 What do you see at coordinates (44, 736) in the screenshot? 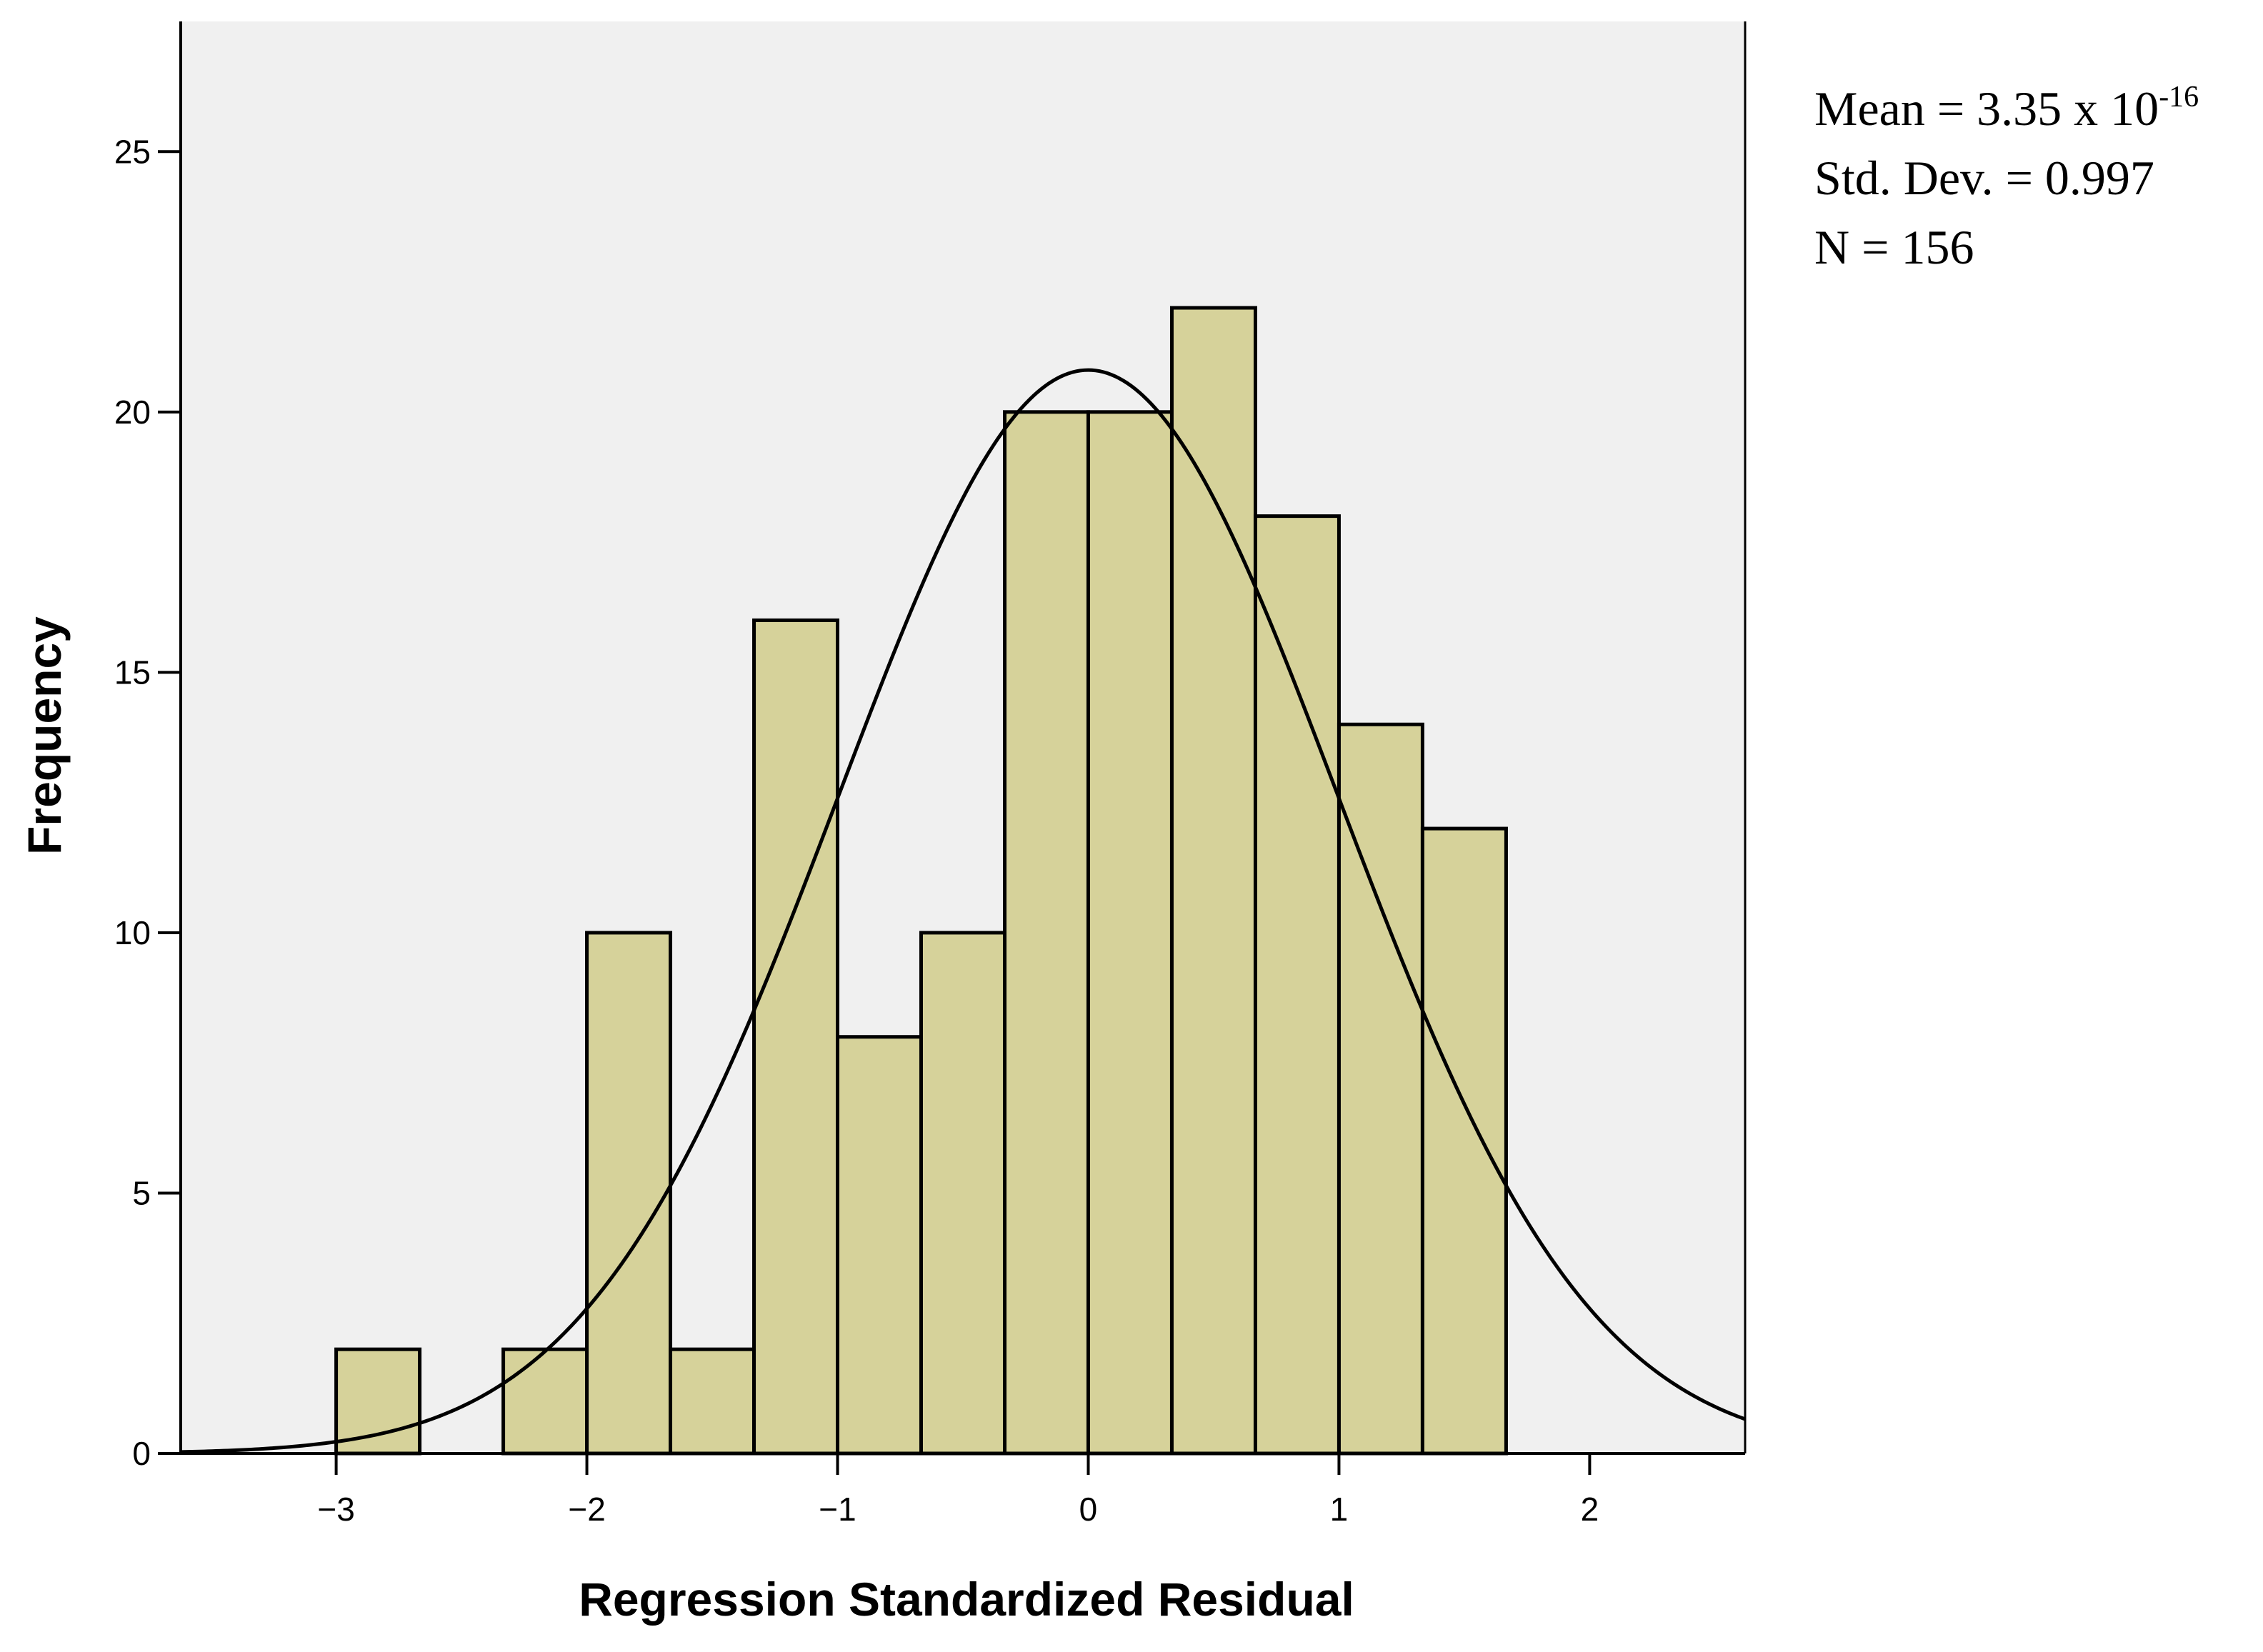
I see `y-axis-title: Frequency` at bounding box center [44, 736].